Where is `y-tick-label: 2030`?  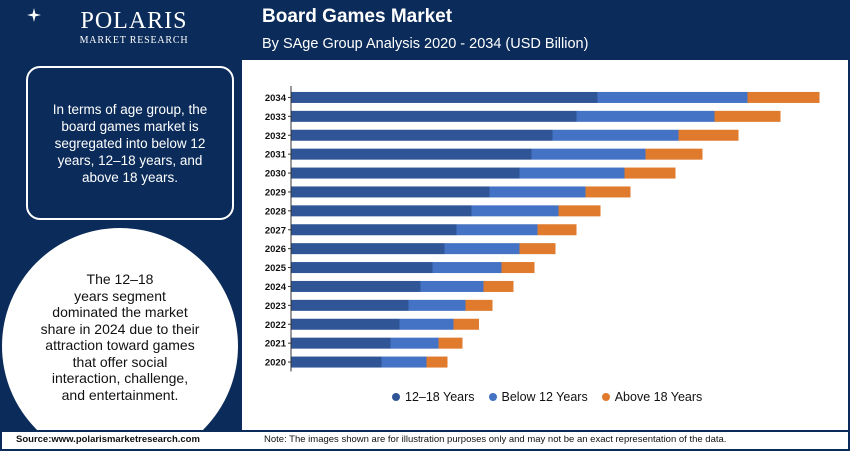
y-tick-label: 2030 is located at coordinates (275, 174).